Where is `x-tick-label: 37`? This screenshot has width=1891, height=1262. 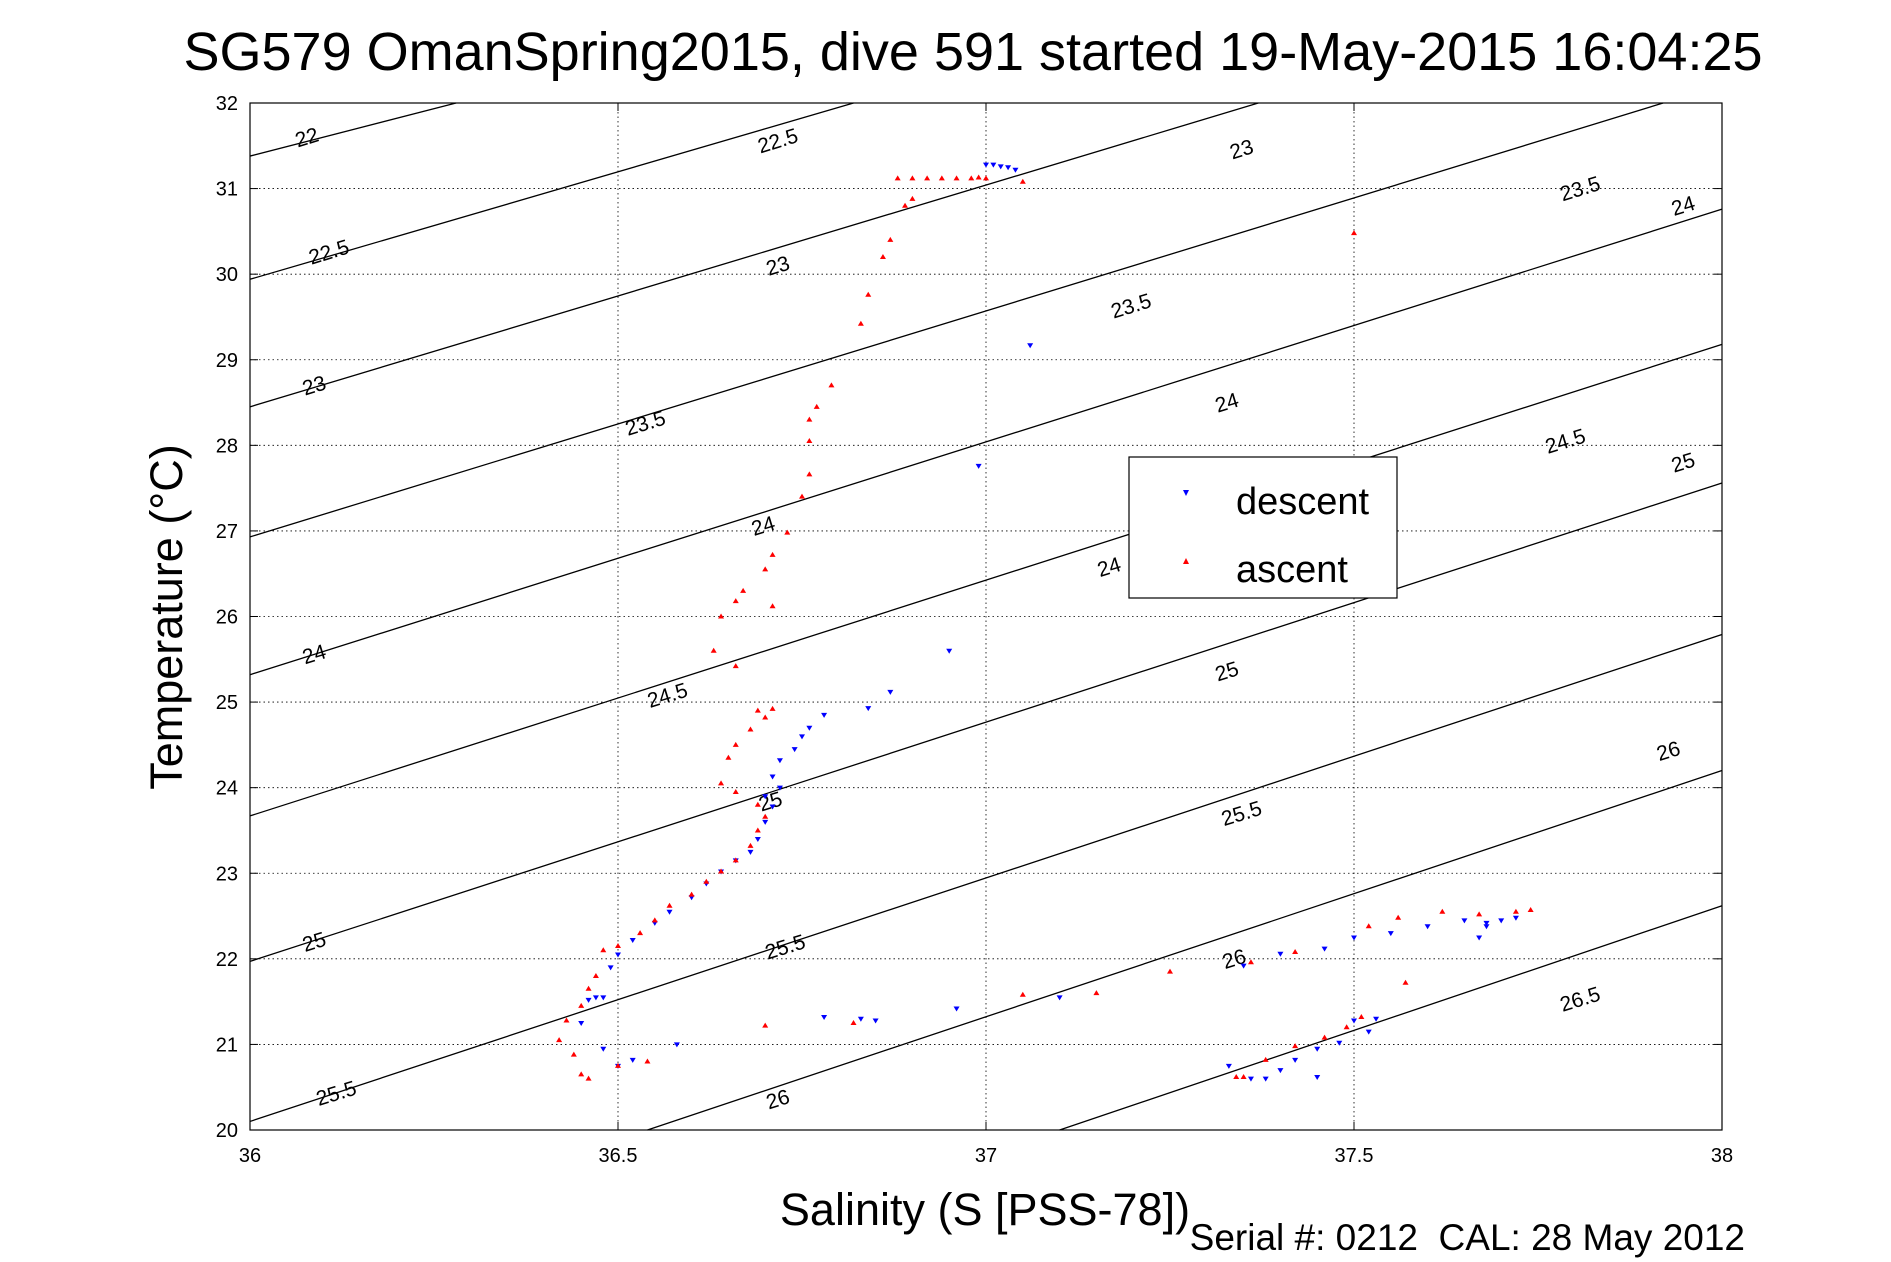
x-tick-label: 37 is located at coordinates (986, 1156).